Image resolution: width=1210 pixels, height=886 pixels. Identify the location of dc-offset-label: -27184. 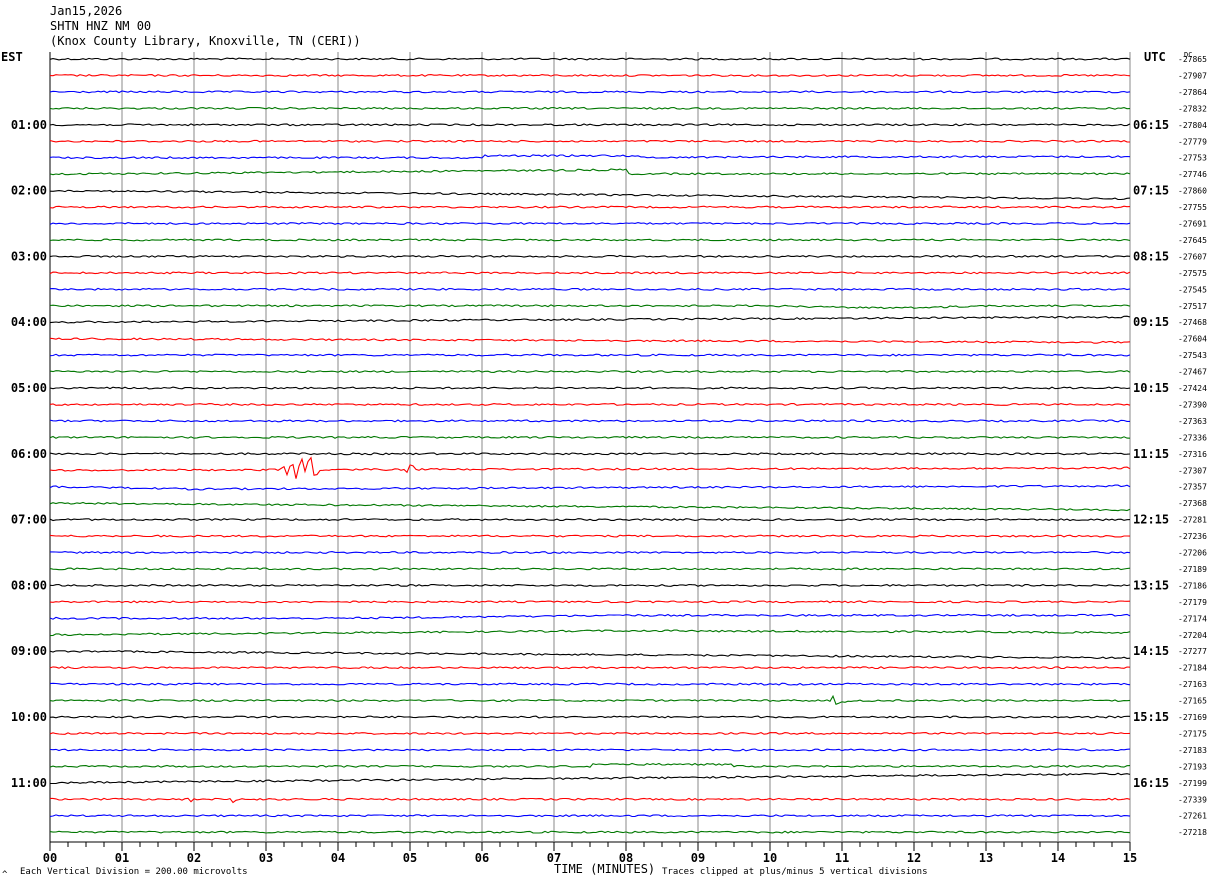
(1192, 668).